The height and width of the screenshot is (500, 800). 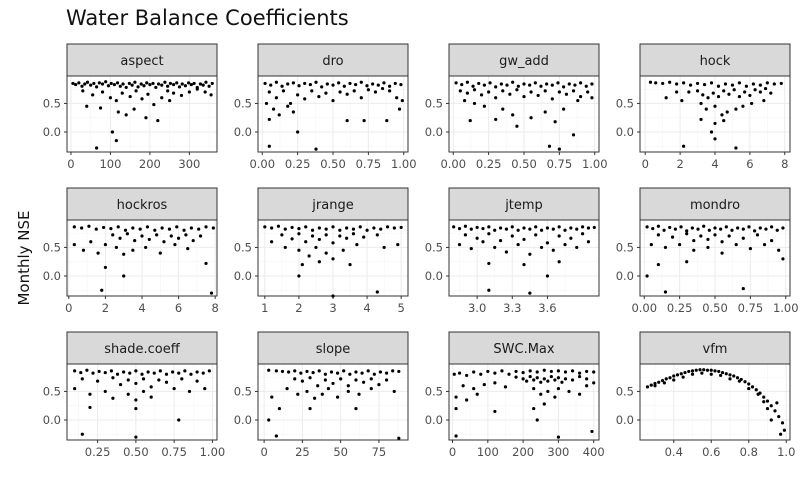 What do you see at coordinates (333, 204) in the screenshot?
I see `facet-strip` at bounding box center [333, 204].